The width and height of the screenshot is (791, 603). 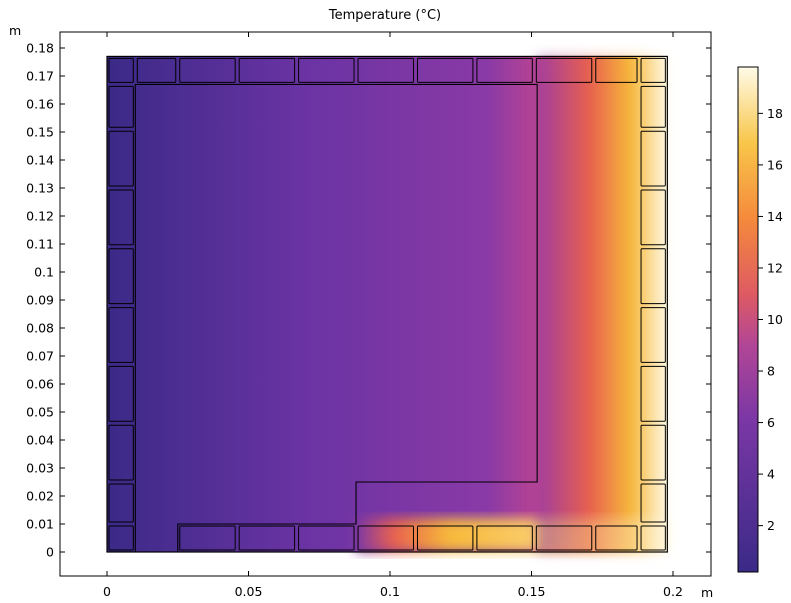 What do you see at coordinates (40, 216) in the screenshot?
I see `y-tick-label: 0.12` at bounding box center [40, 216].